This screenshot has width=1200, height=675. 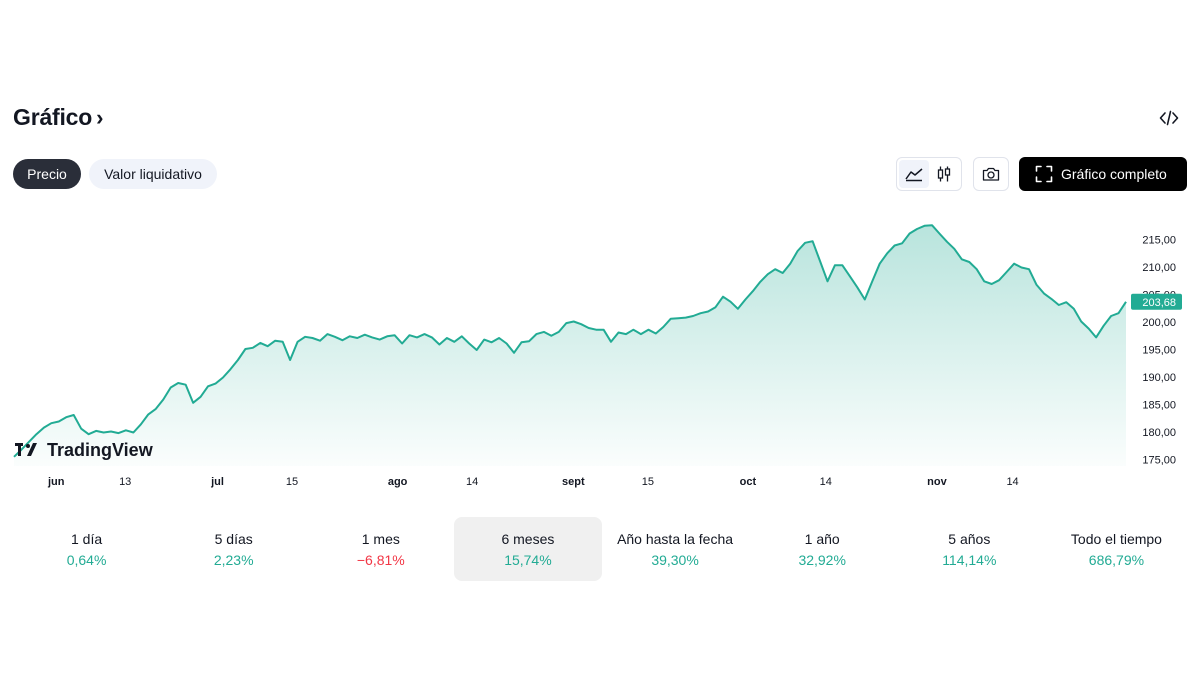 What do you see at coordinates (1114, 174) in the screenshot?
I see `full-chart-label: Gráfico completo` at bounding box center [1114, 174].